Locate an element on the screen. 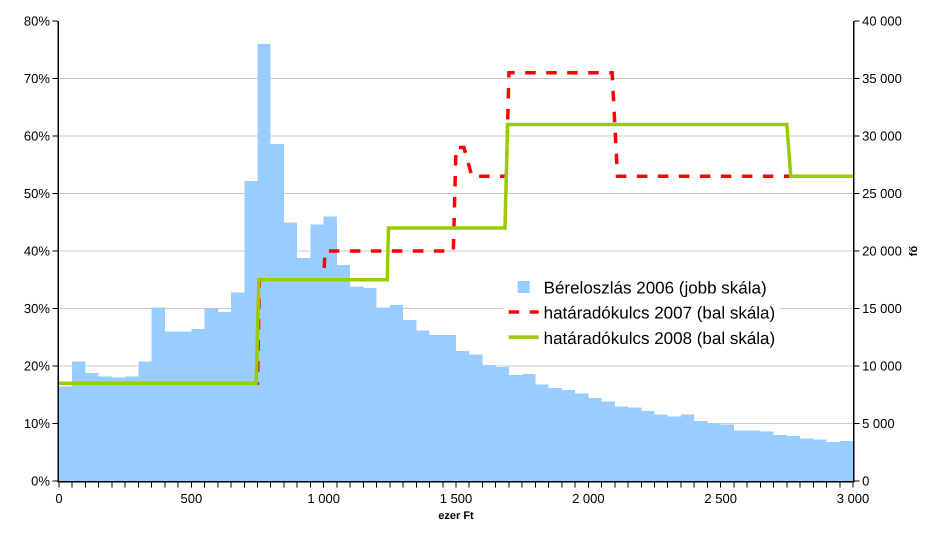 The width and height of the screenshot is (951, 534). y-tick-label: 10% is located at coordinates (37, 424).